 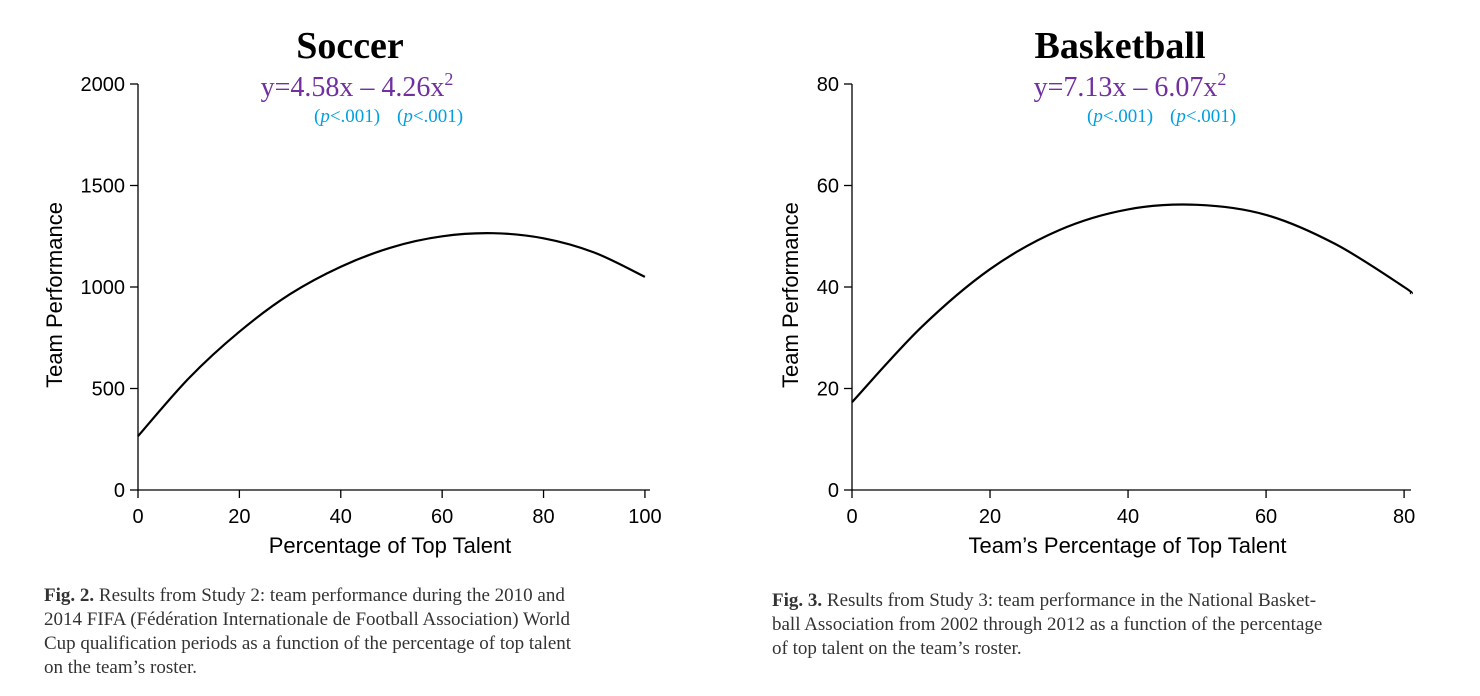 What do you see at coordinates (1203, 116) in the screenshot?
I see `basketball-p-value-2: (p<.001)` at bounding box center [1203, 116].